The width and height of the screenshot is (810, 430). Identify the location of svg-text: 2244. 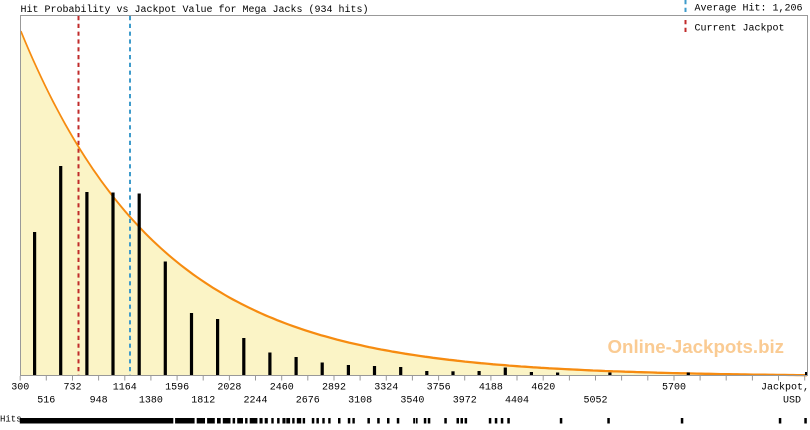
(255, 400).